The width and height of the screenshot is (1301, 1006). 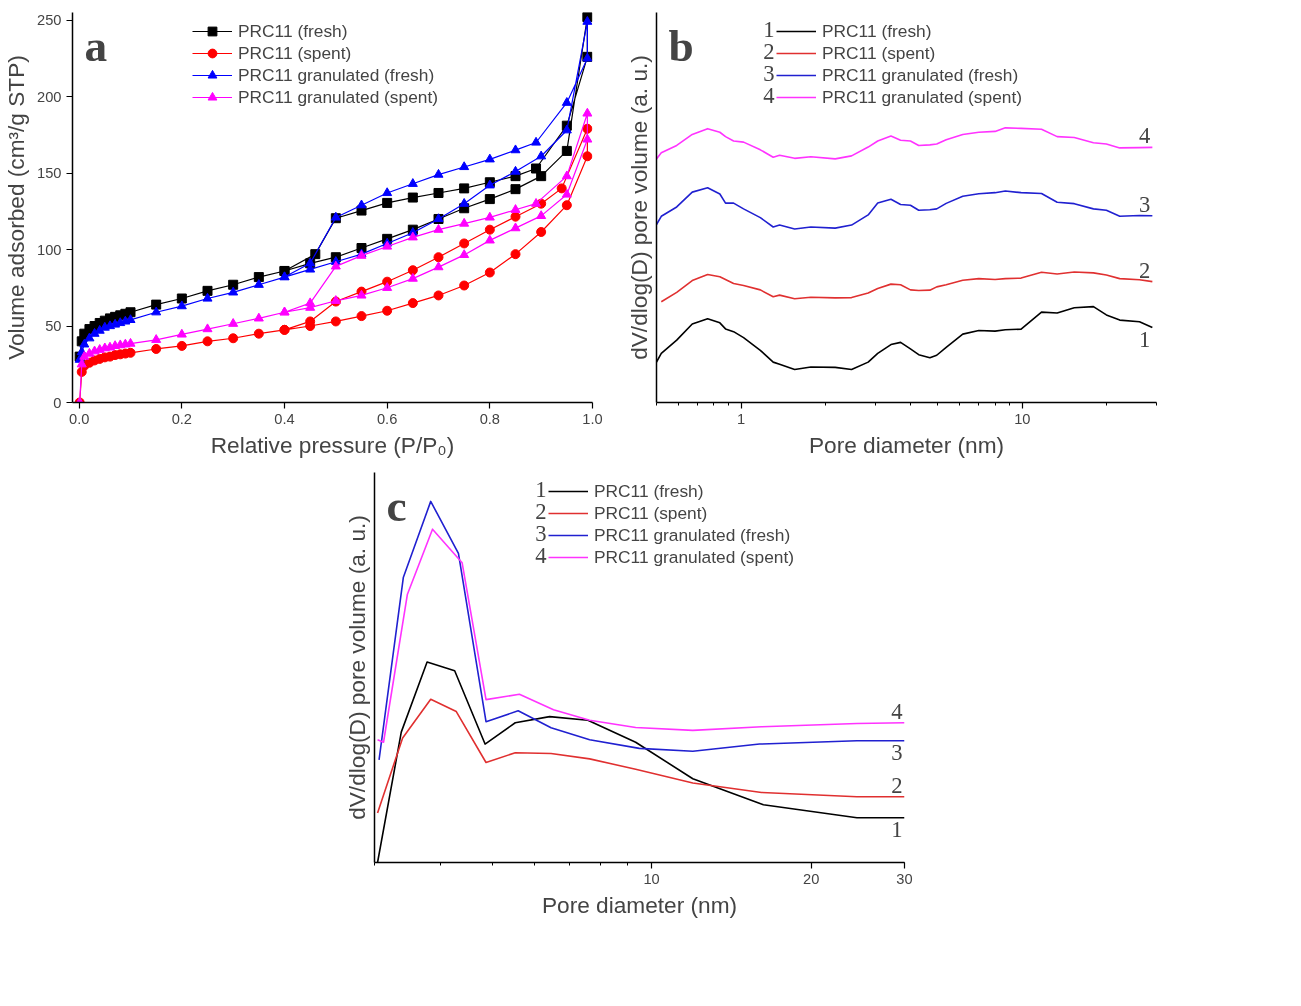 I want to click on y-tick-label: 100, so click(x=49, y=249).